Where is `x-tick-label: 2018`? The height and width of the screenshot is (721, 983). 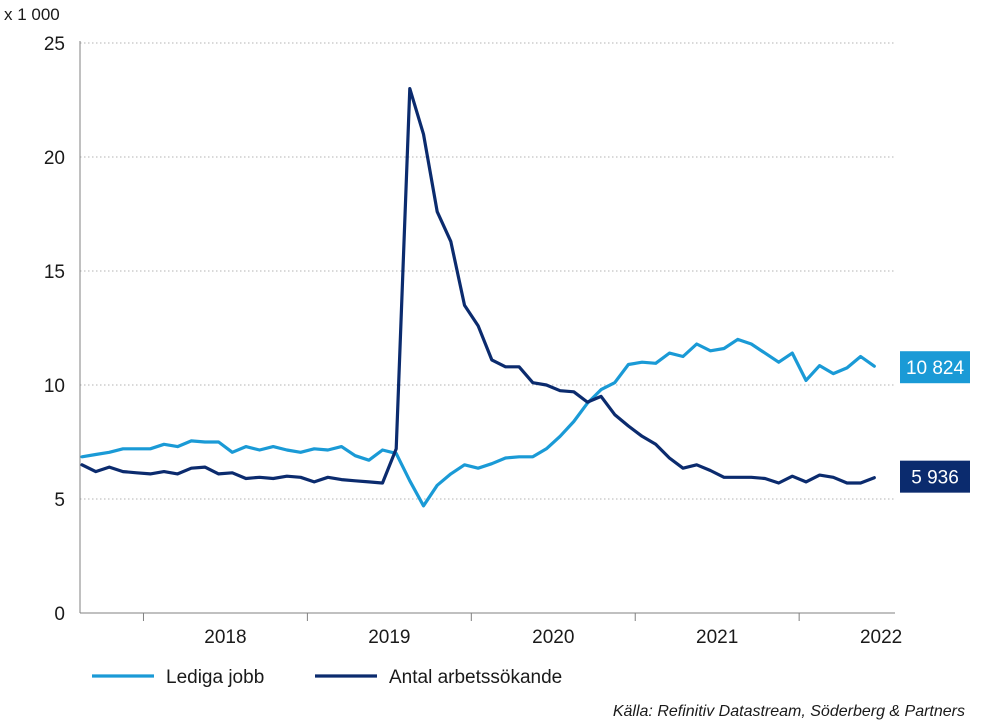 x-tick-label: 2018 is located at coordinates (225, 637).